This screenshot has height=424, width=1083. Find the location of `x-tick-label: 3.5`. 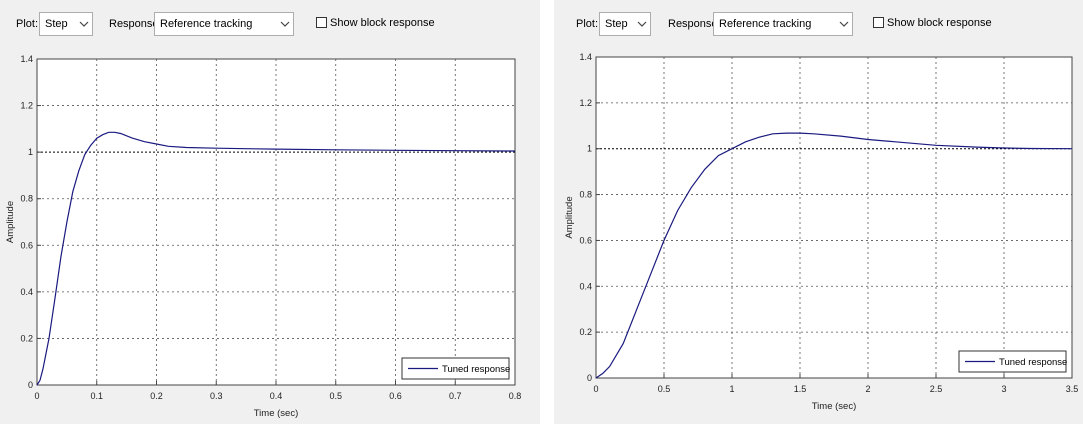

x-tick-label: 3.5 is located at coordinates (1072, 389).